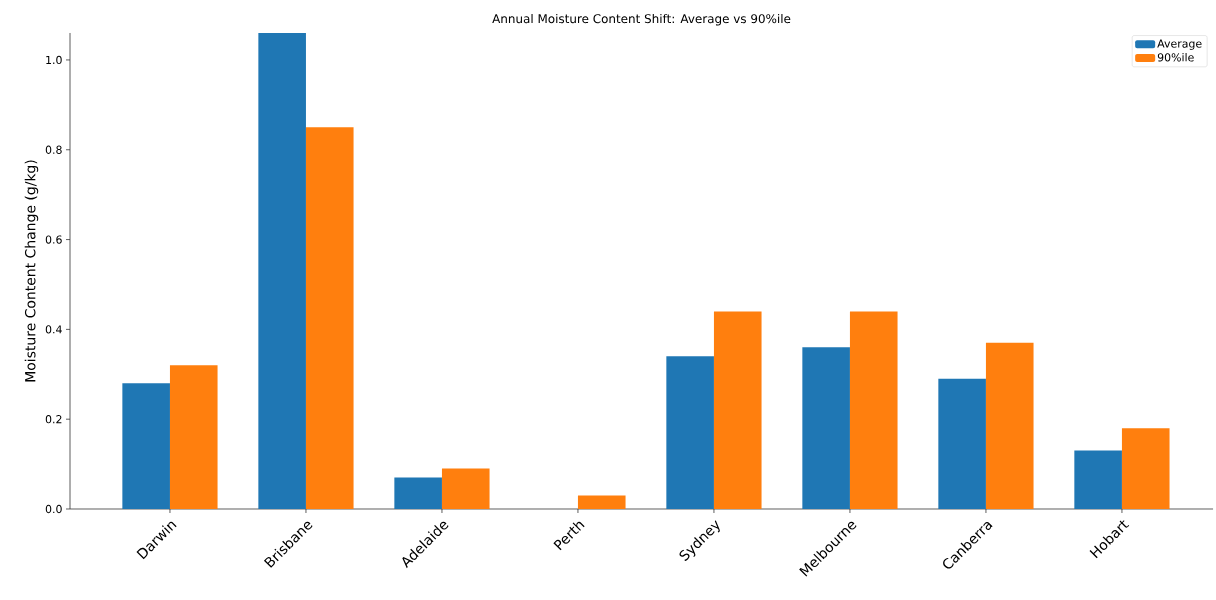  Describe the element at coordinates (31, 271) in the screenshot. I see `y-axis-title: Moisture Content Change (g/kg)` at that location.